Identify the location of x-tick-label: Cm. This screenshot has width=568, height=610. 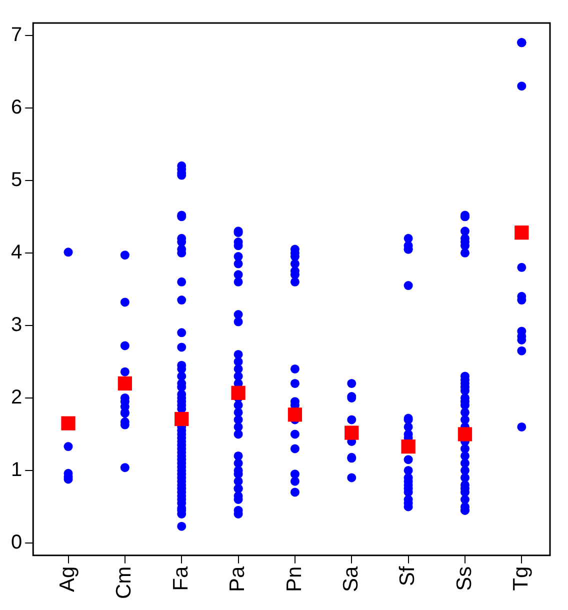
(124, 583).